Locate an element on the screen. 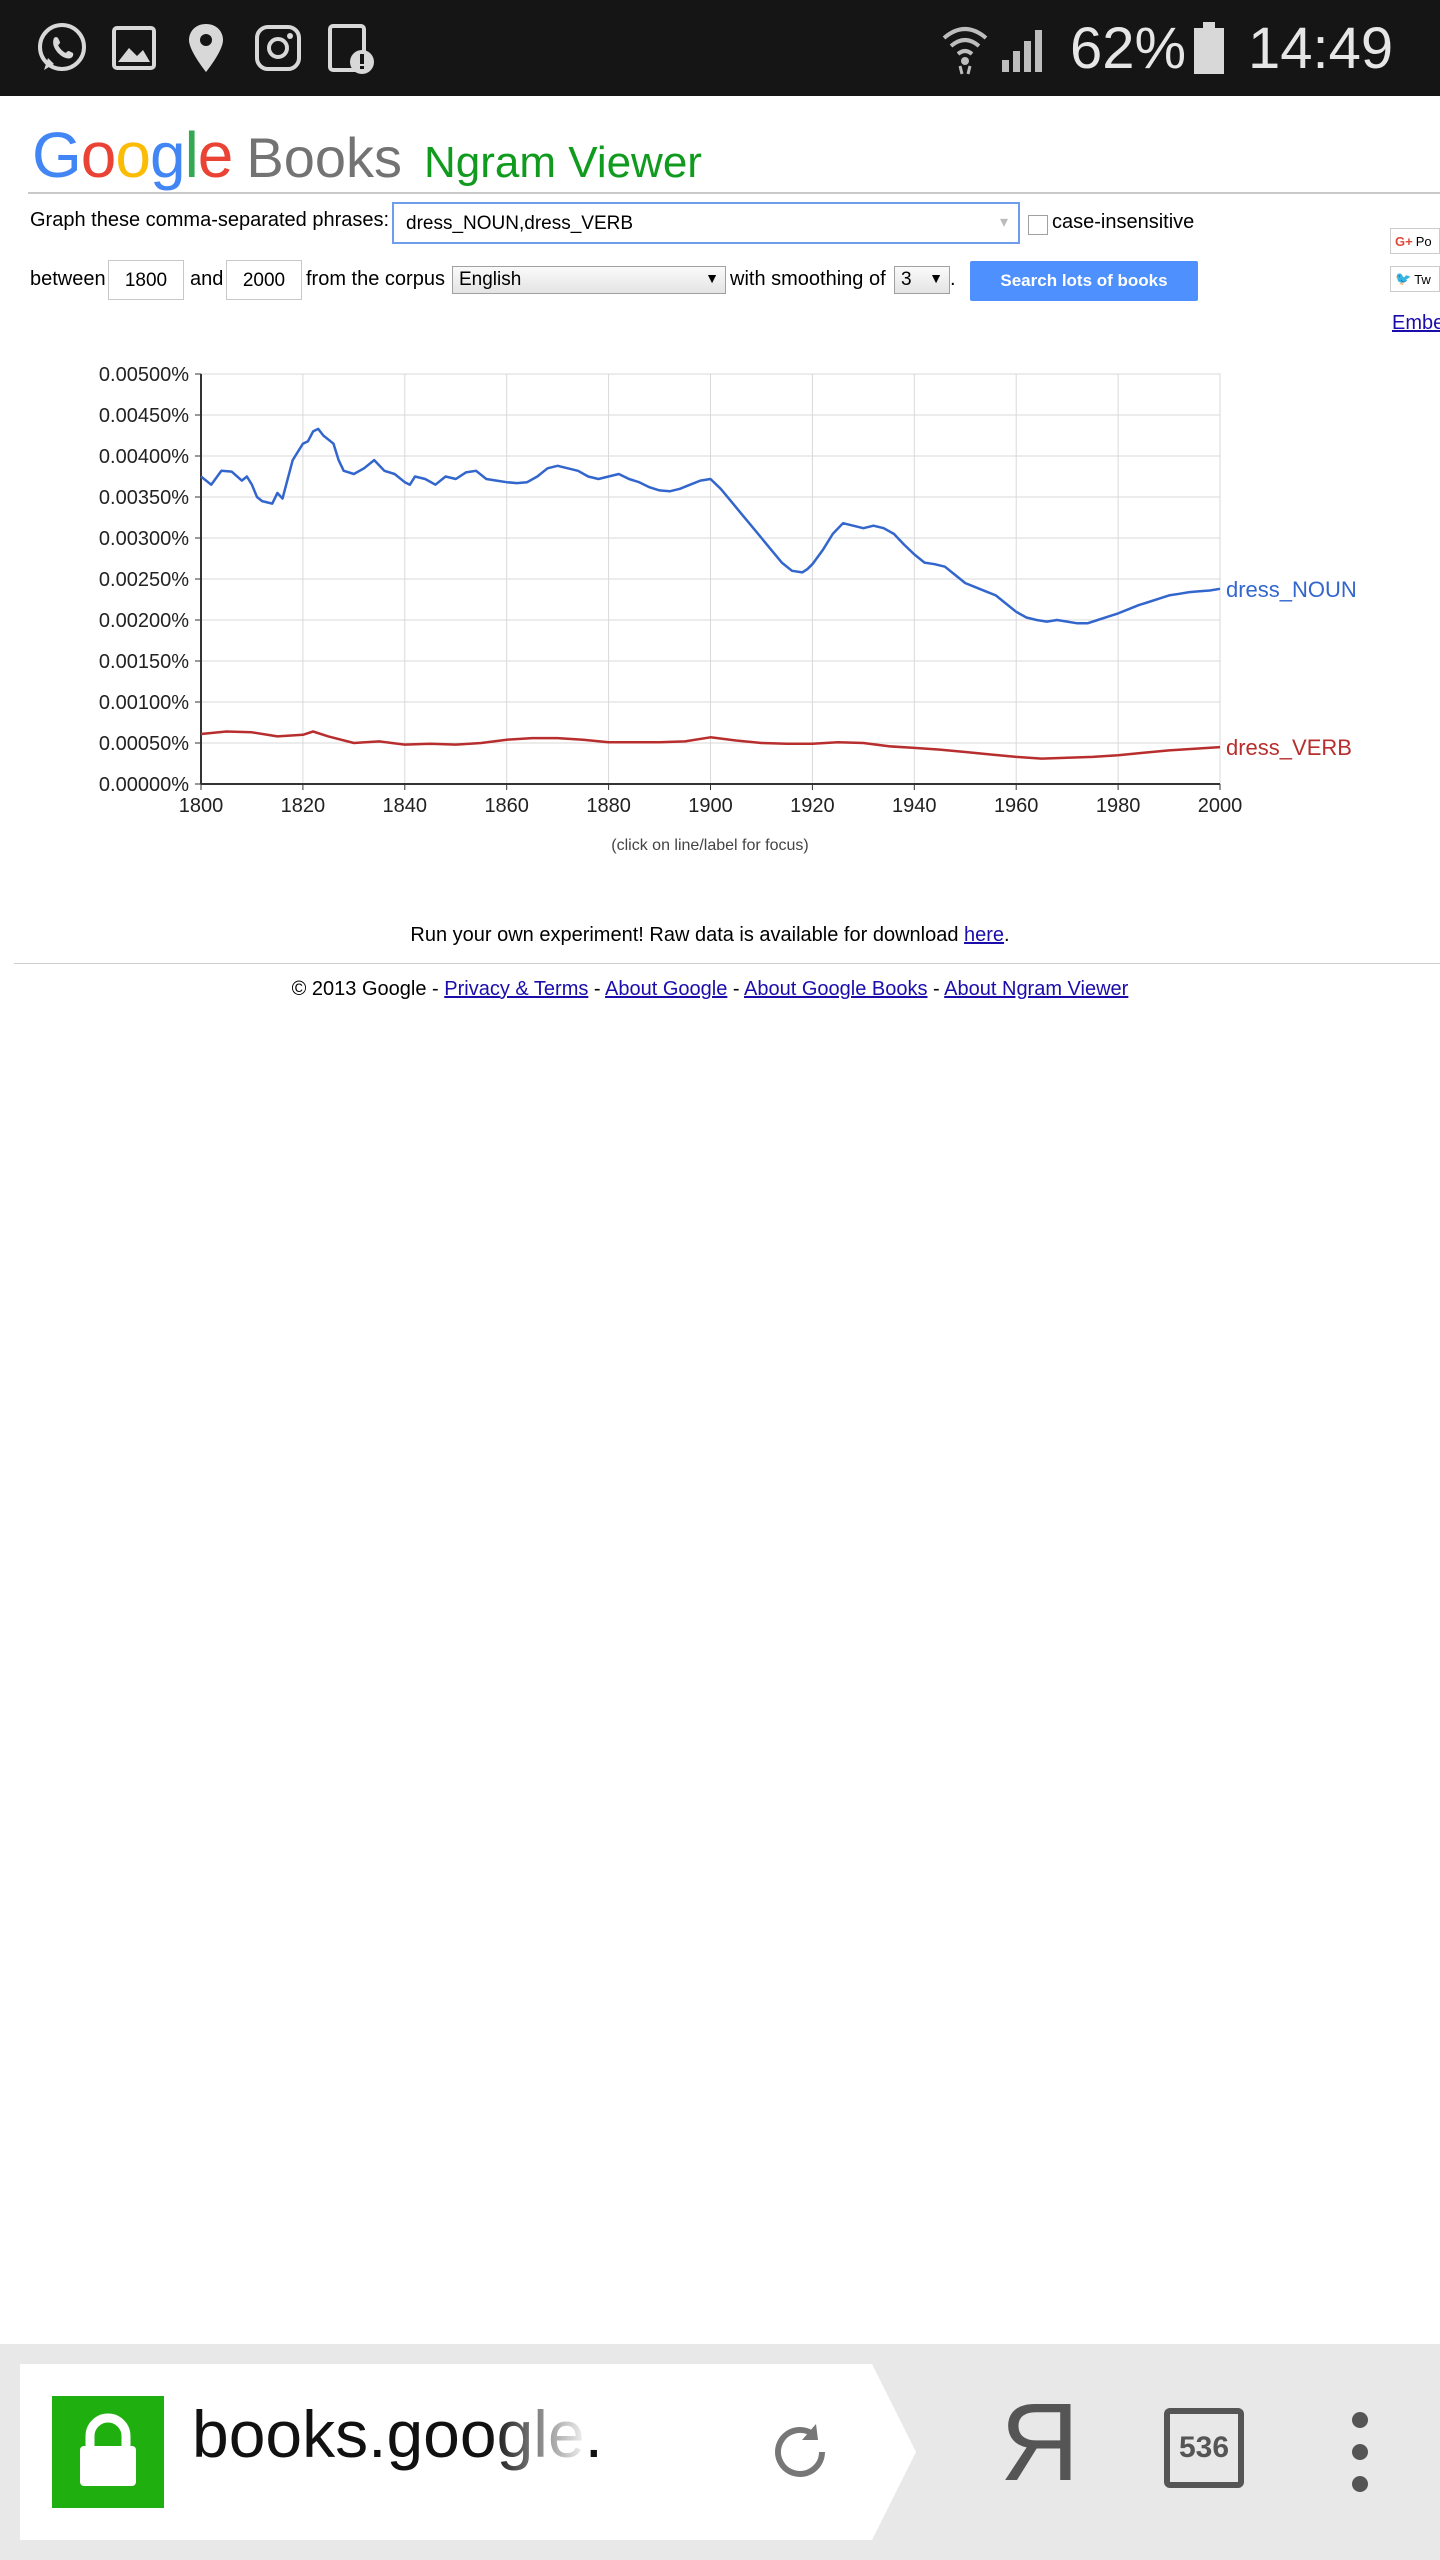  google-books-logo: Google Books Ngram Viewer is located at coordinates (367, 154).